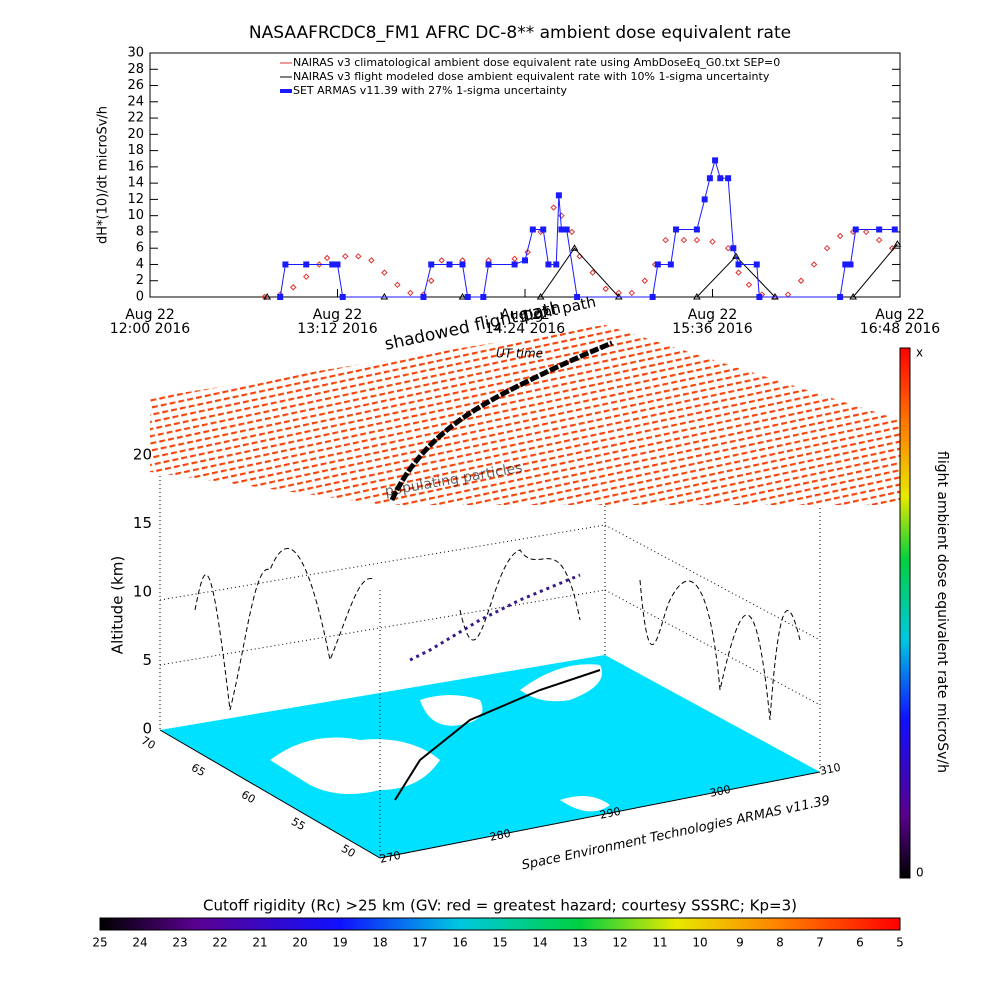  Describe the element at coordinates (348, 851) in the screenshot. I see `lat-tick-label: 50` at that location.